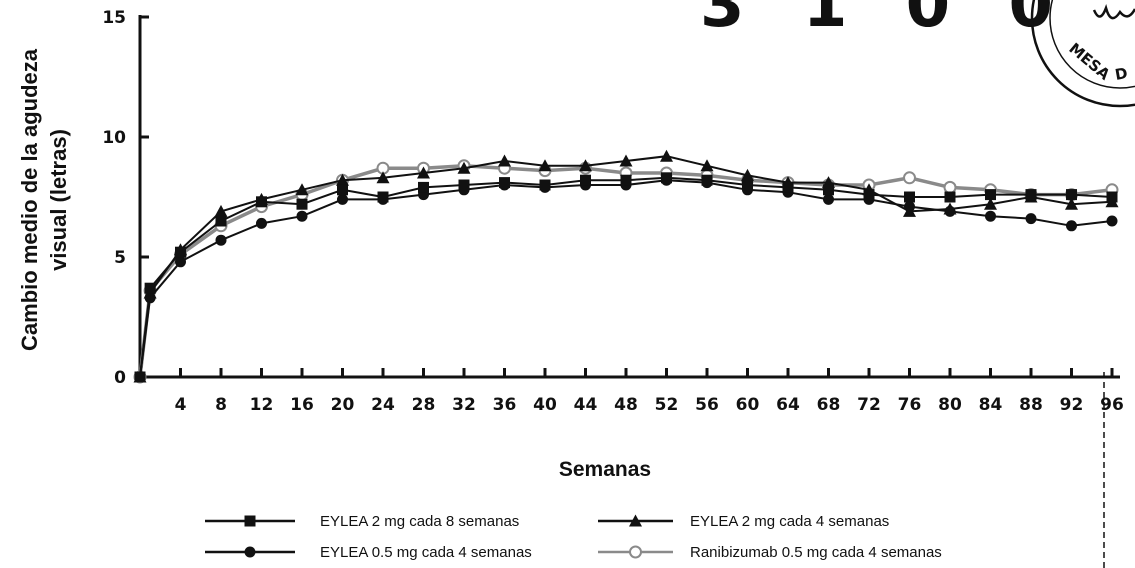  Describe the element at coordinates (1121, 74) in the screenshot. I see `seal-text-2: D` at that location.